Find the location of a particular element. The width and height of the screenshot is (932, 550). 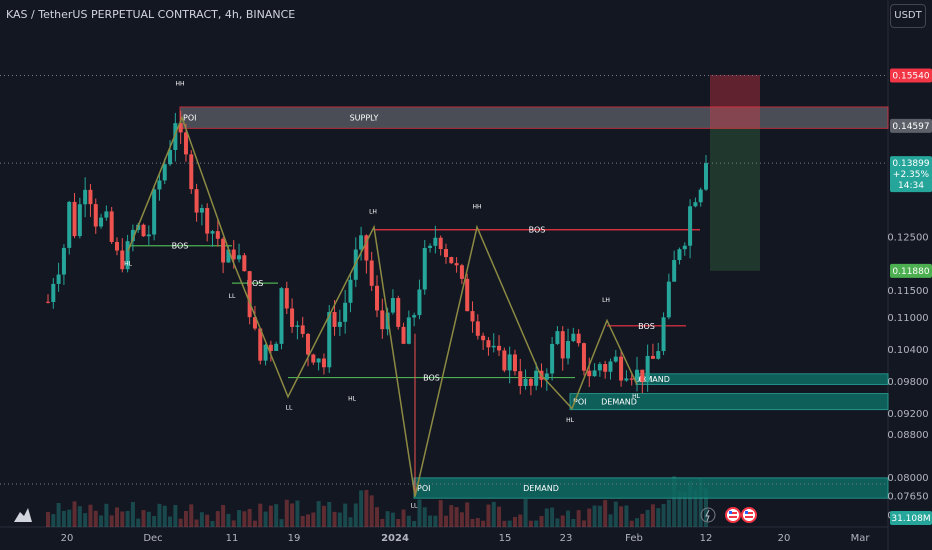

flag-stripe is located at coordinates (733, 517).